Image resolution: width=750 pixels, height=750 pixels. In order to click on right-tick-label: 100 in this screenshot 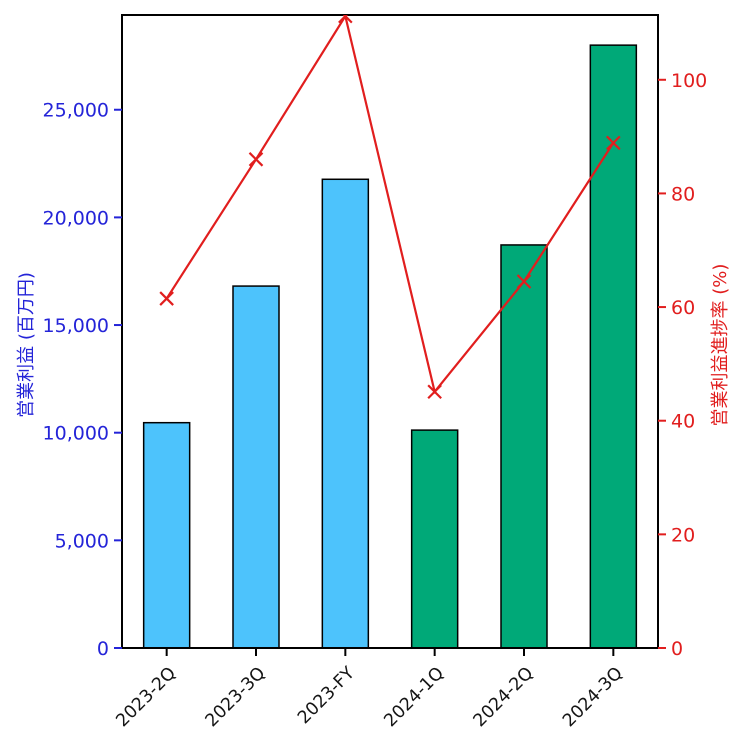, I will do `click(689, 81)`.